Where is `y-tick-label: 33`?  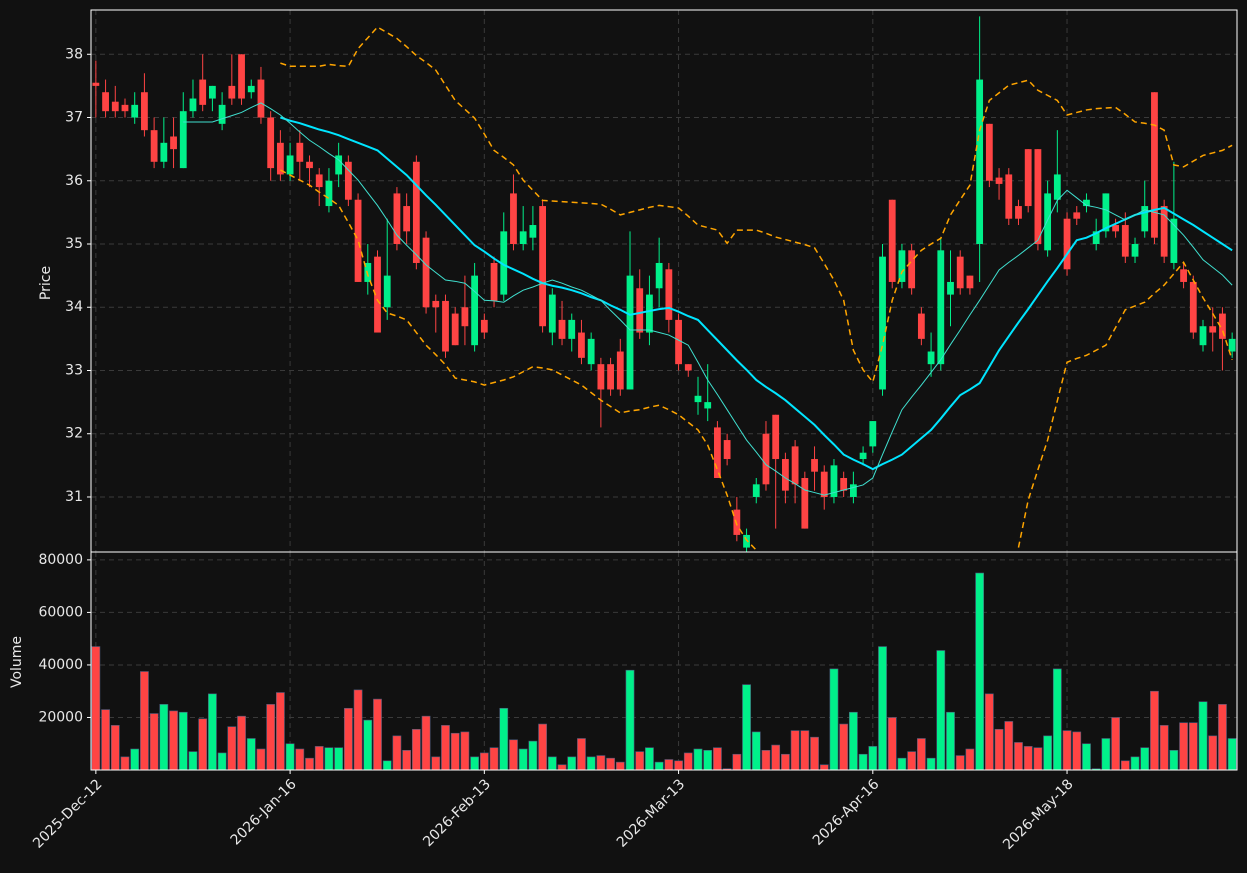 y-tick-label: 33 is located at coordinates (74, 370).